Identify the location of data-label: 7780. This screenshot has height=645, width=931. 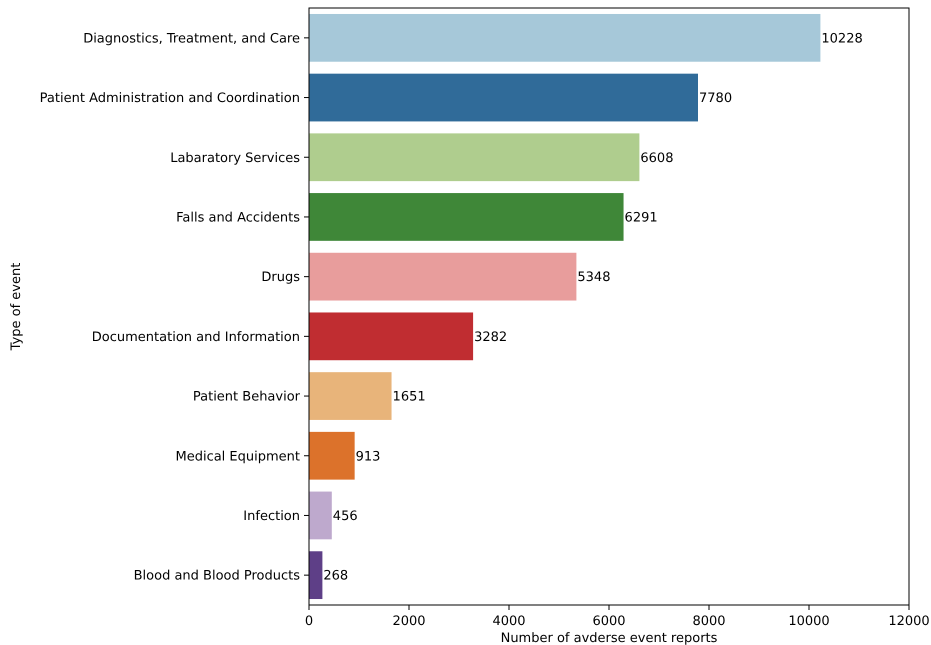
(715, 98).